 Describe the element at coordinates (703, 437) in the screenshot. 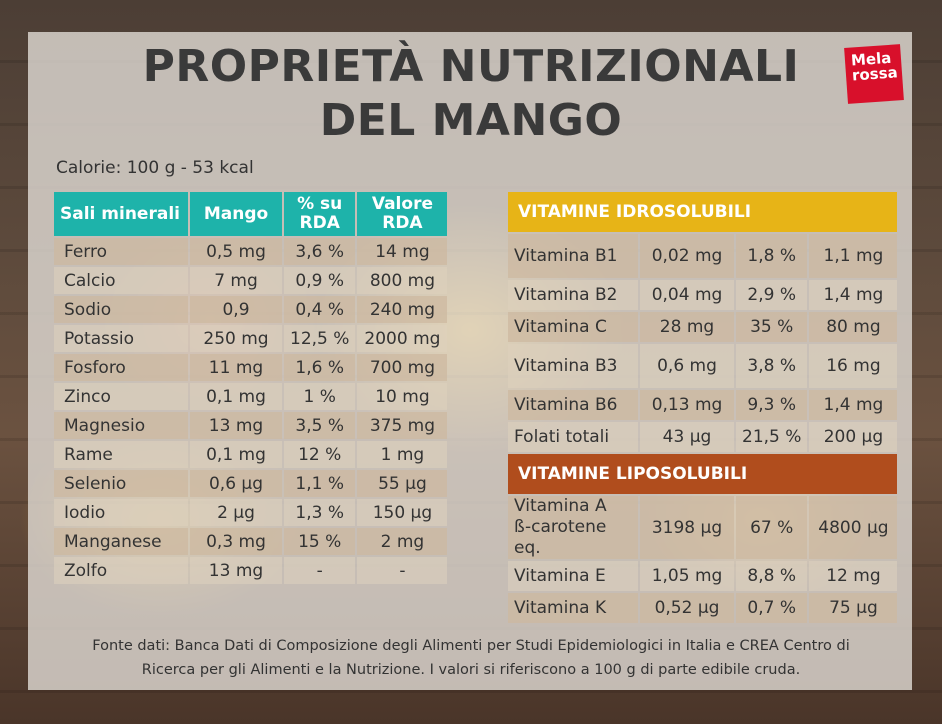

I see `table-row: Folati totali 43 µg 21,5 % 200 µg` at that location.